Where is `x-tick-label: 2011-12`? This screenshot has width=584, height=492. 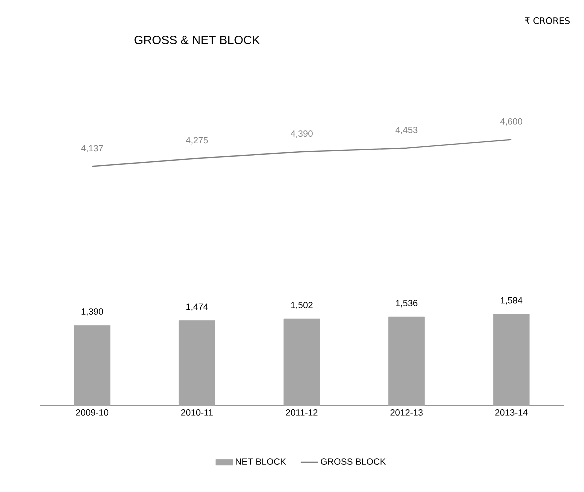
x-tick-label: 2011-12 is located at coordinates (302, 413).